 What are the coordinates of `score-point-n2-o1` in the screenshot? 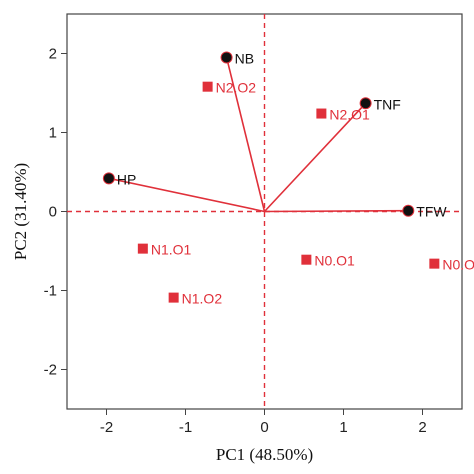 It's located at (321, 113).